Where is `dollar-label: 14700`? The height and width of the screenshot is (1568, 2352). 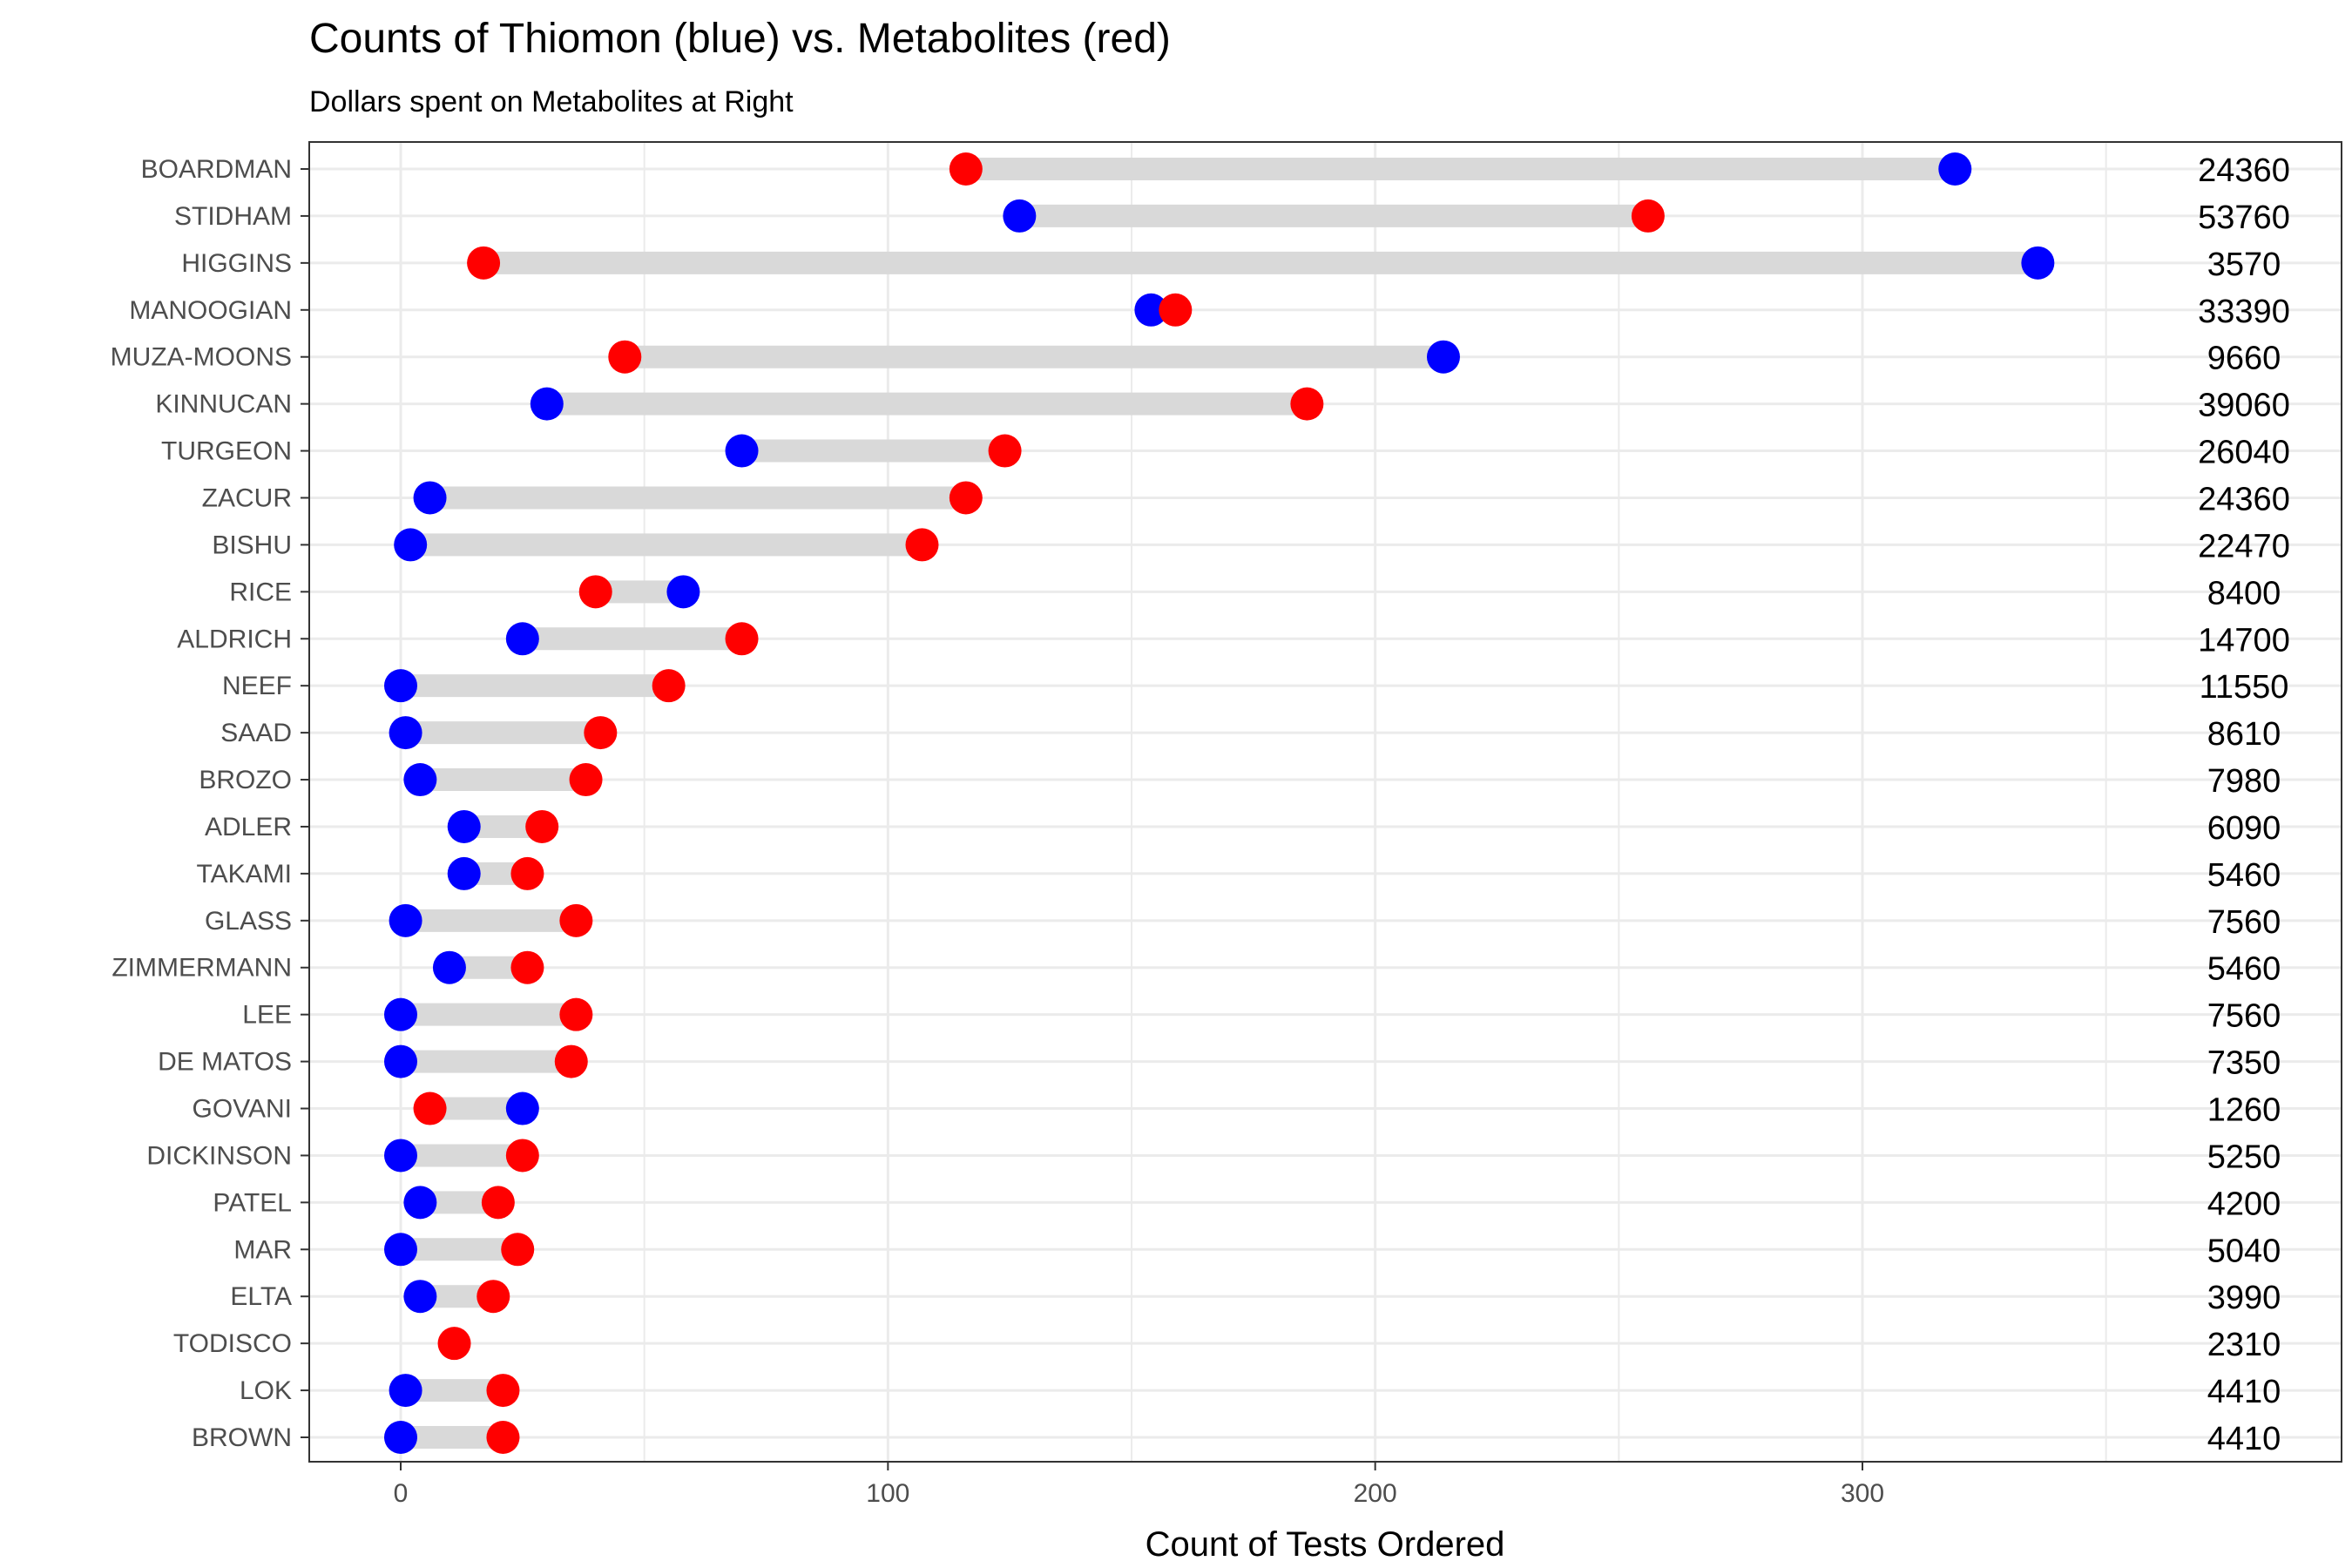 dollar-label: 14700 is located at coordinates (2244, 640).